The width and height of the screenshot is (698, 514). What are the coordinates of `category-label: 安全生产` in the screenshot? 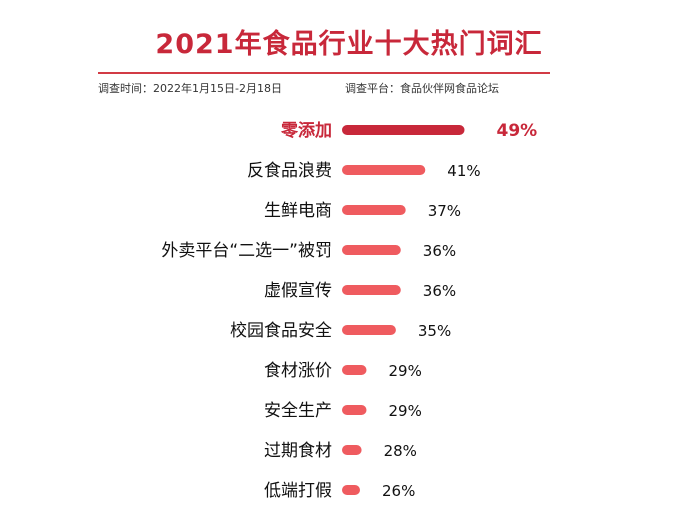 It's located at (298, 411).